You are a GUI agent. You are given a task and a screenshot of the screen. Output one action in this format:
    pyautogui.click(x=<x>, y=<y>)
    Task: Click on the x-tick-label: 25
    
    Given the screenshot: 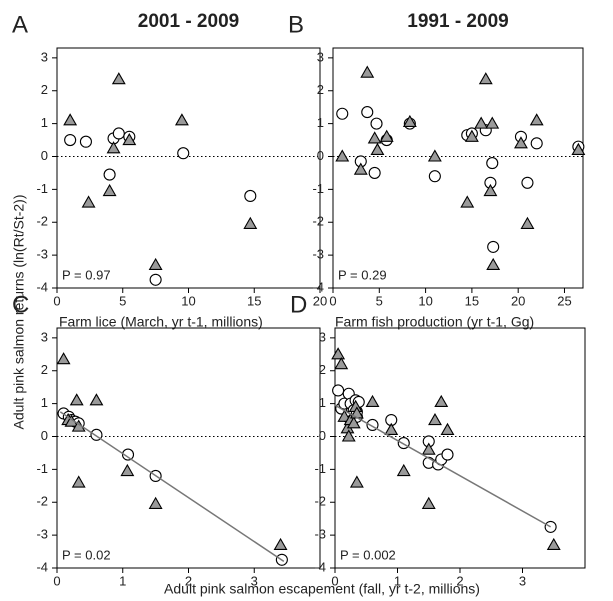 What is the action you would take?
    pyautogui.click(x=564, y=300)
    